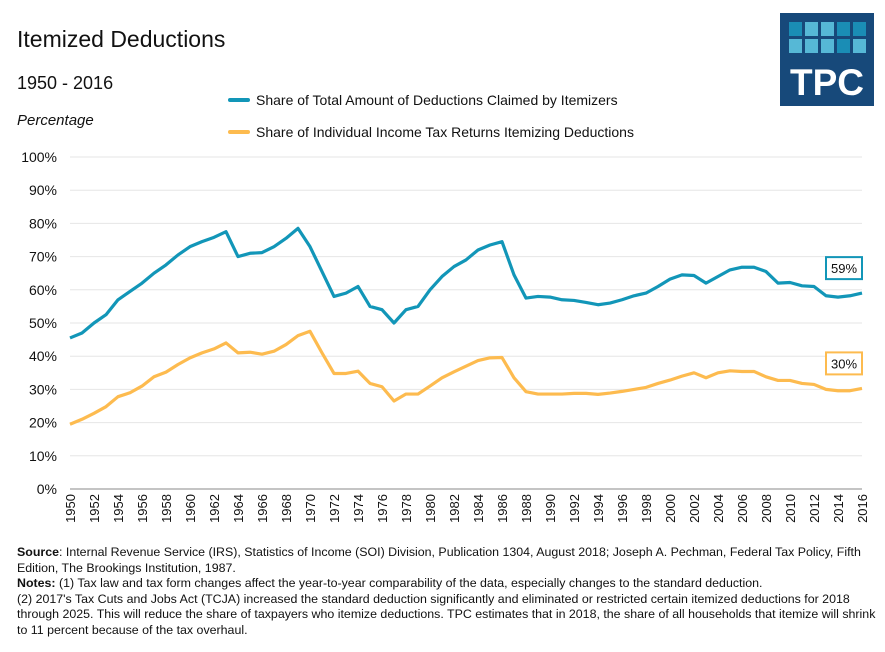 This screenshot has height=652, width=885. Describe the element at coordinates (358, 508) in the screenshot. I see `x-tick-label: 1974` at that location.